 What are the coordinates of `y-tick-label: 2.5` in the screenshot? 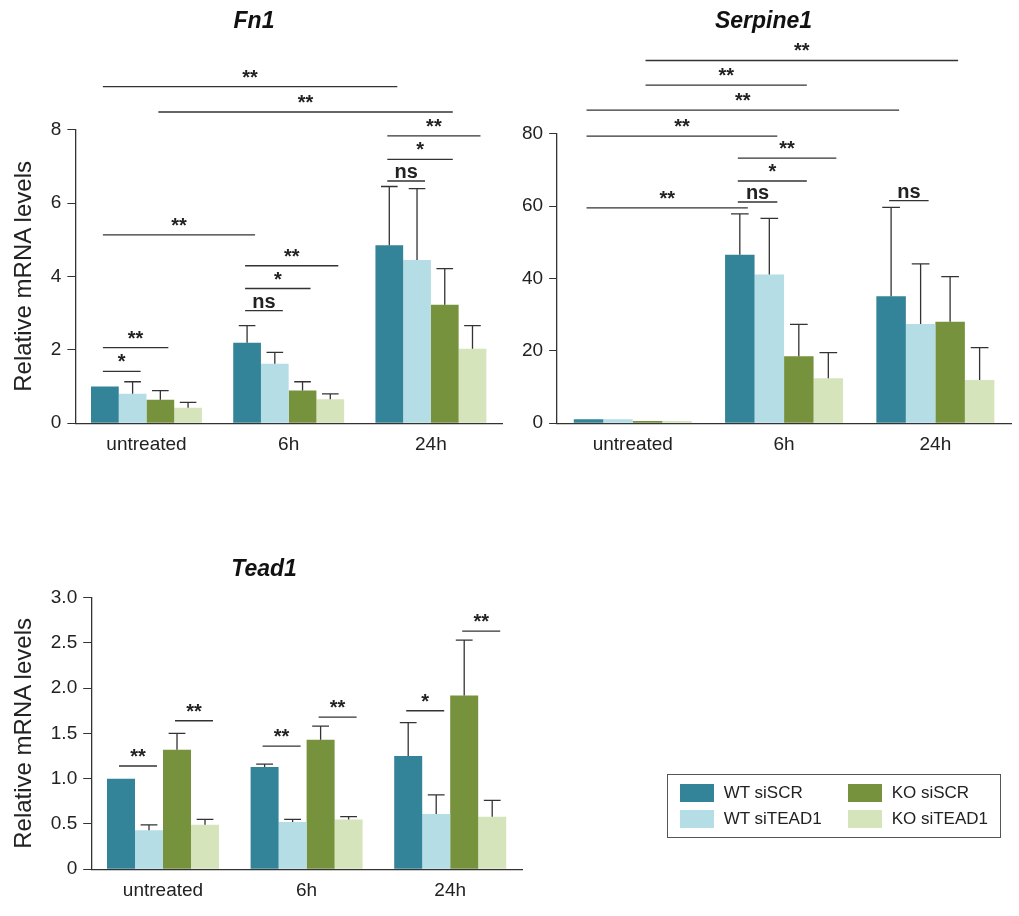 It's located at (64, 642).